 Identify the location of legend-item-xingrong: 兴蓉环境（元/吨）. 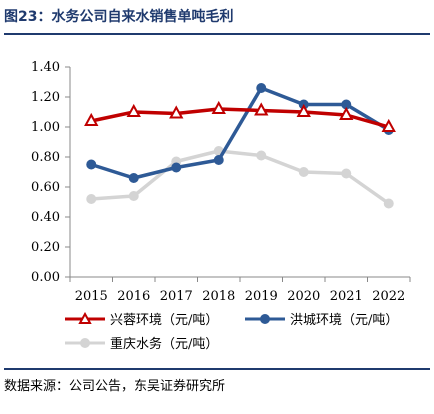
(141, 318).